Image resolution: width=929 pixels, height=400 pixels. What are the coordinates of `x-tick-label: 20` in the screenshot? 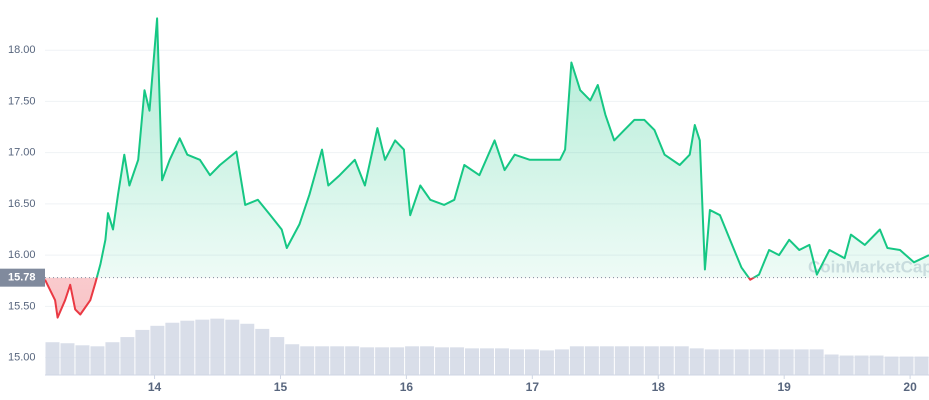 It's located at (910, 387).